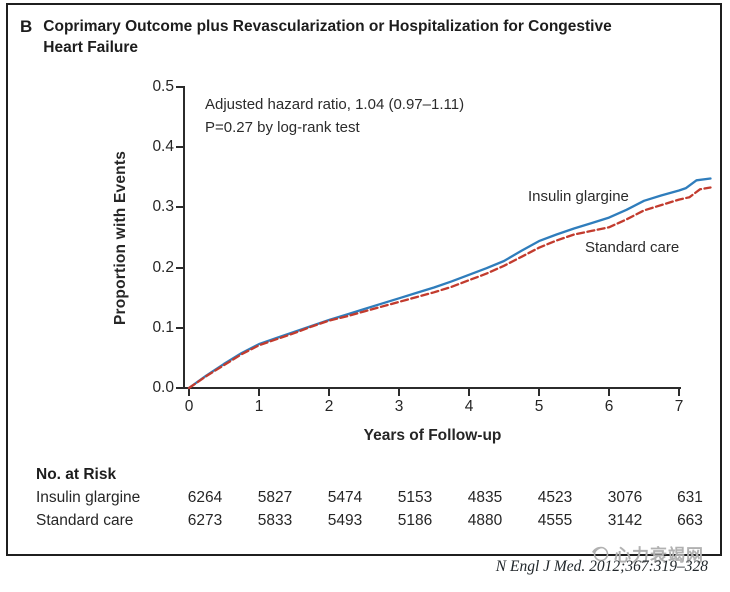  I want to click on hazard-ratio-line: Adjusted hazard ratio, 1.04 (0.97–1.11), so click(335, 104).